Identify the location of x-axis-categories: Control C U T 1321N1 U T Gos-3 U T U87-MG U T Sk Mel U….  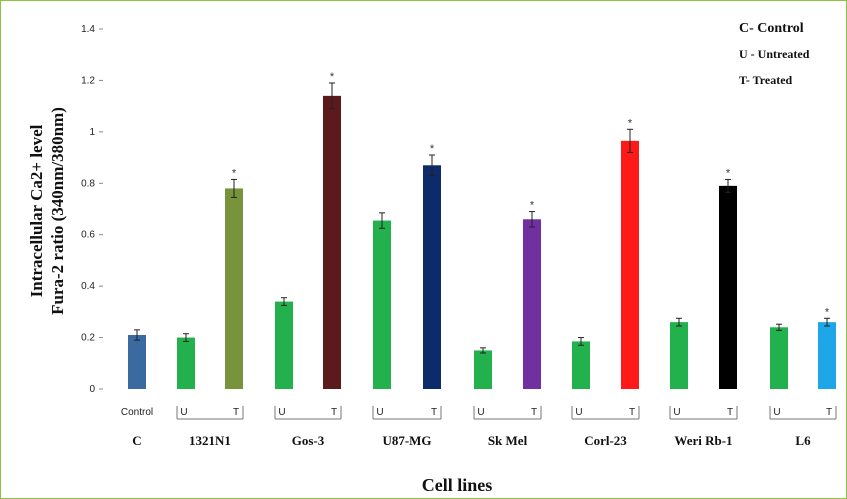
(479, 427).